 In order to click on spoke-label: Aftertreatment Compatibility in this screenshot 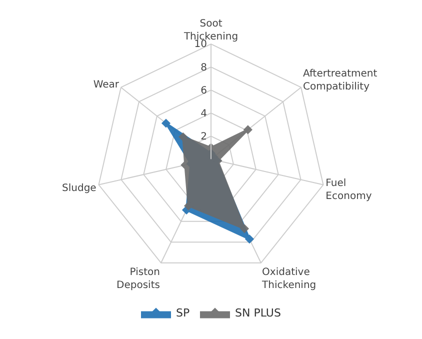, I will do `click(340, 80)`.